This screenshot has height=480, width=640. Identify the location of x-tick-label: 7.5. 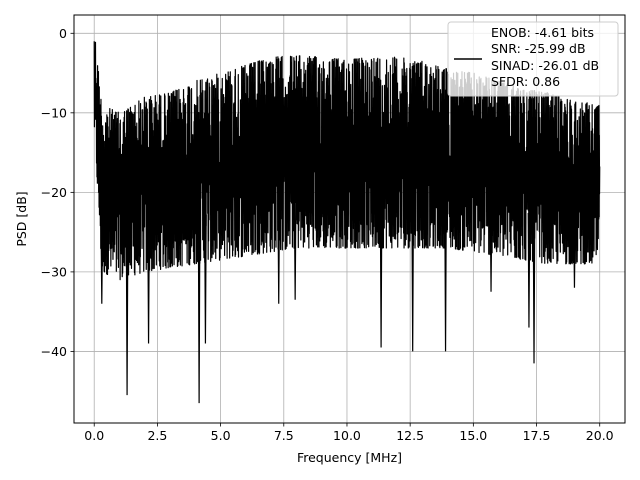
(284, 435).